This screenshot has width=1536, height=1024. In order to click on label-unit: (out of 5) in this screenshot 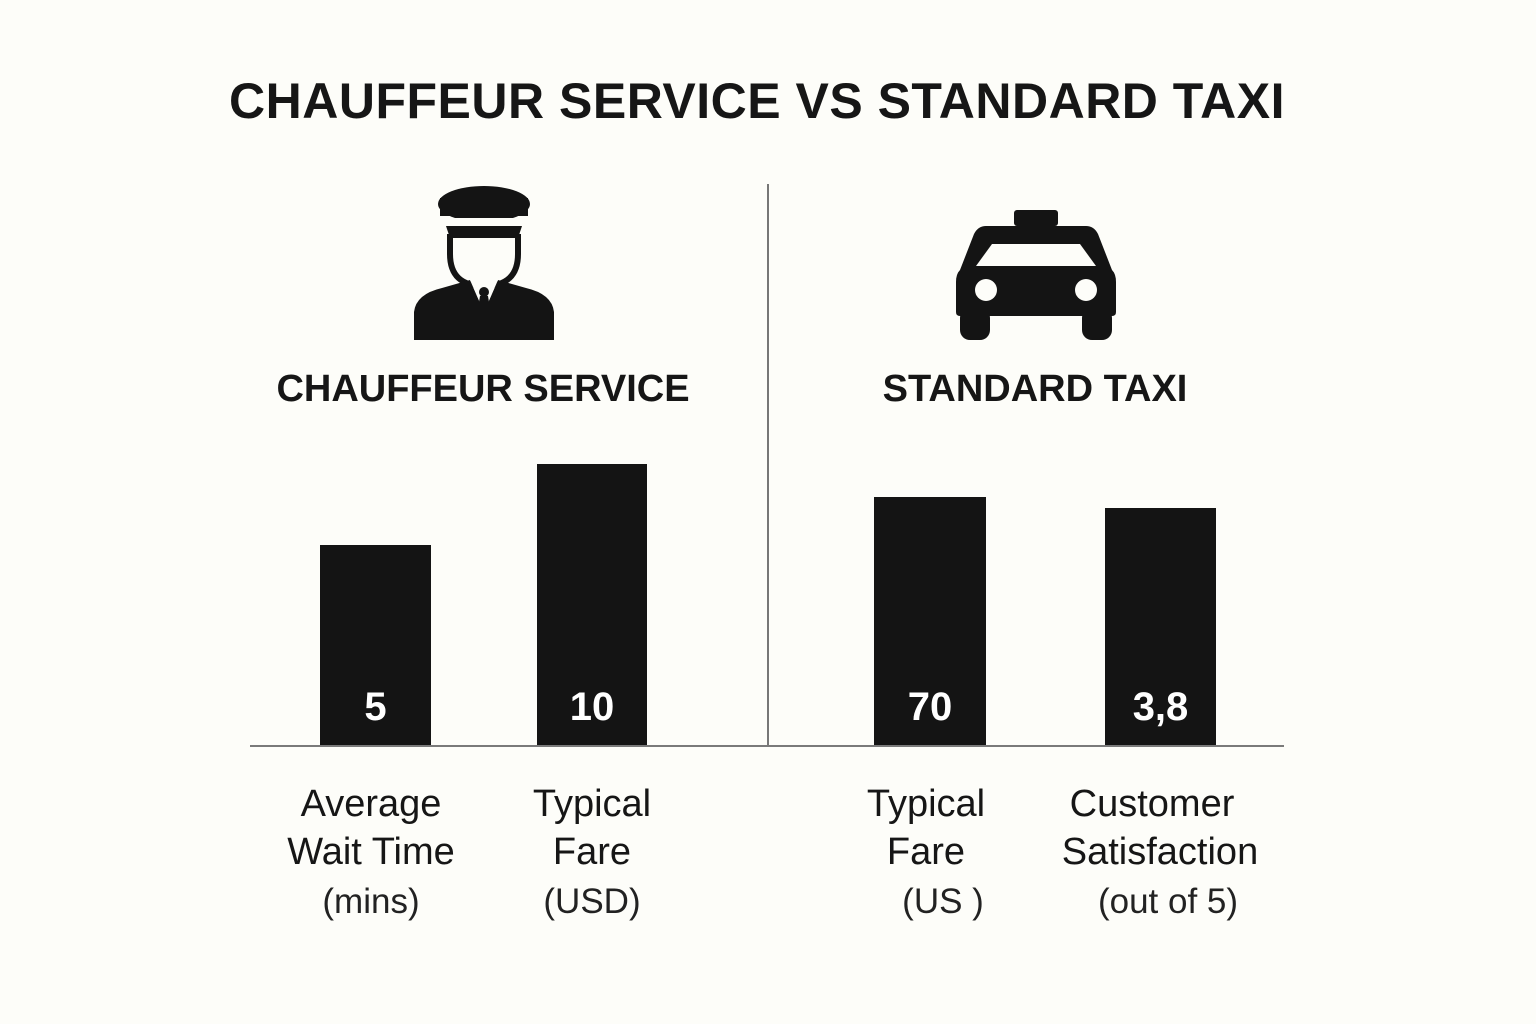, I will do `click(1168, 901)`.